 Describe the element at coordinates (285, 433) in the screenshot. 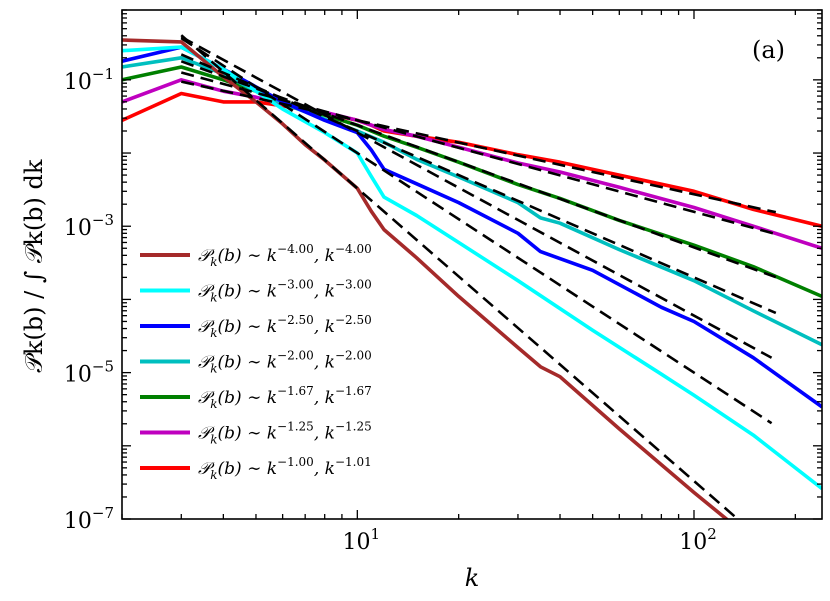

I see `legend-label-5: 𝒫k(b) ∼ k−1.25, k−1.25` at that location.